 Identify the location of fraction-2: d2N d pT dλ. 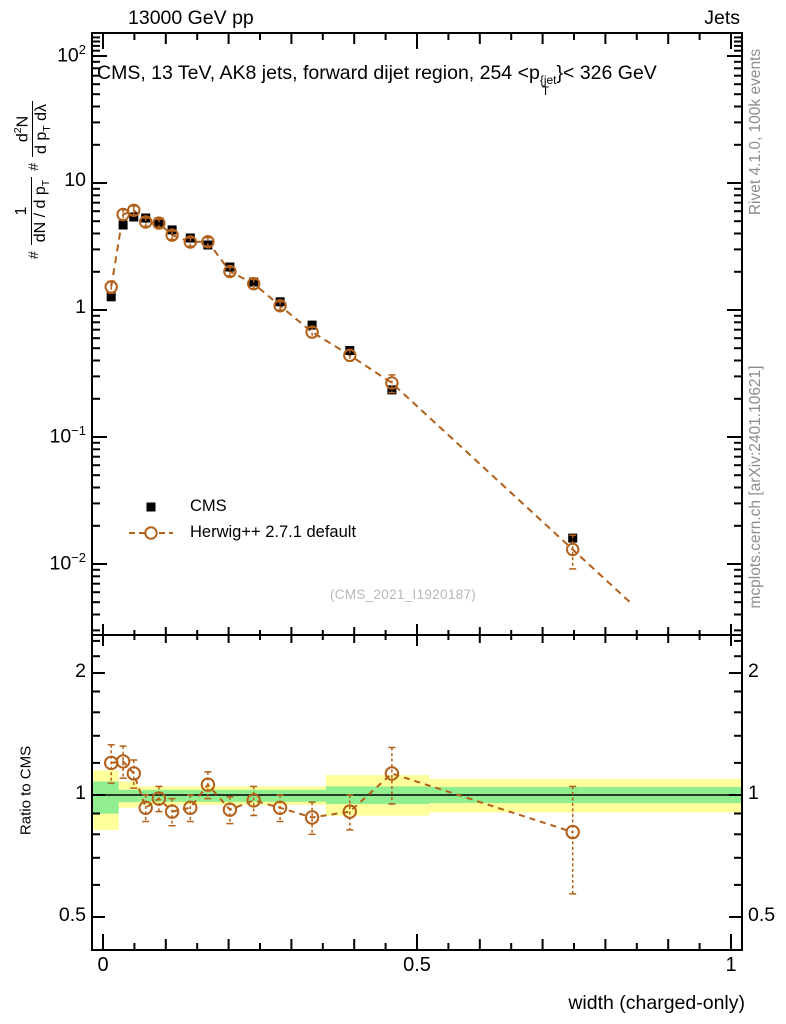
(33, 128).